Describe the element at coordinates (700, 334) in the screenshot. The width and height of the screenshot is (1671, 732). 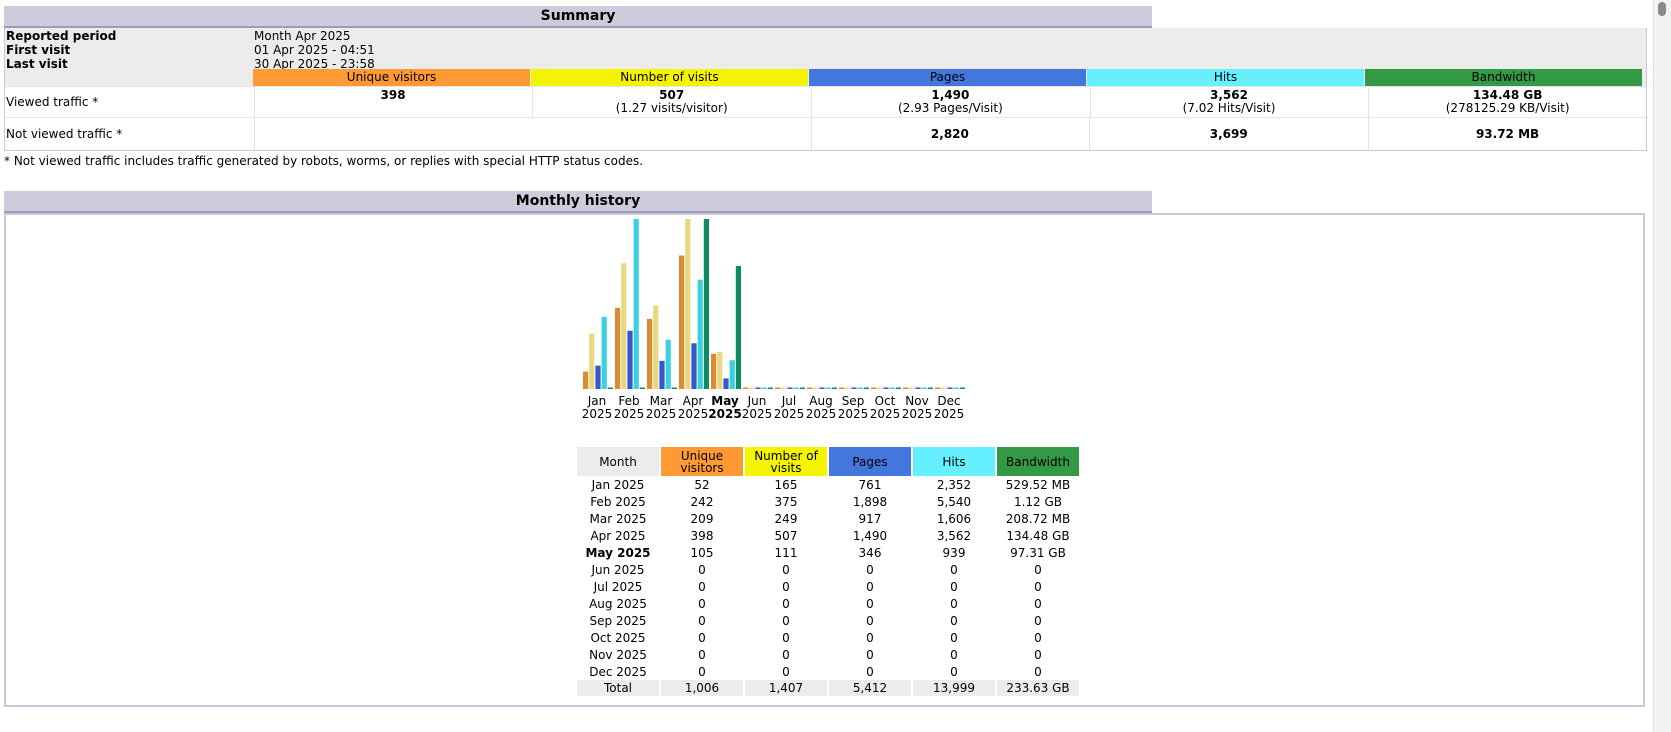
I see `bar-apr-hits` at that location.